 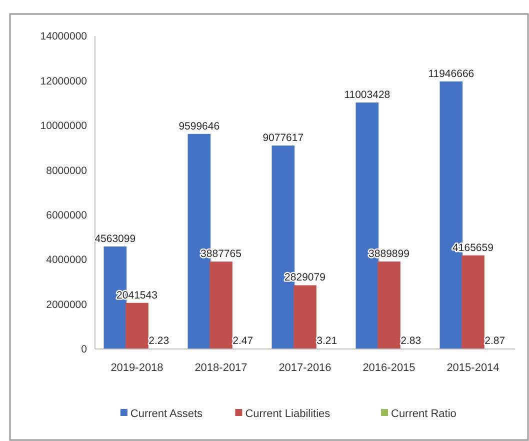 What do you see at coordinates (84, 350) in the screenshot?
I see `y-tick-label: 0` at bounding box center [84, 350].